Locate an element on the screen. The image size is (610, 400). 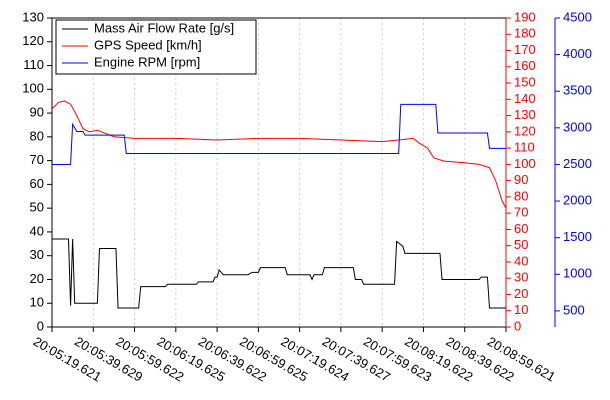
y2-tick-label: 140 is located at coordinates (525, 98).